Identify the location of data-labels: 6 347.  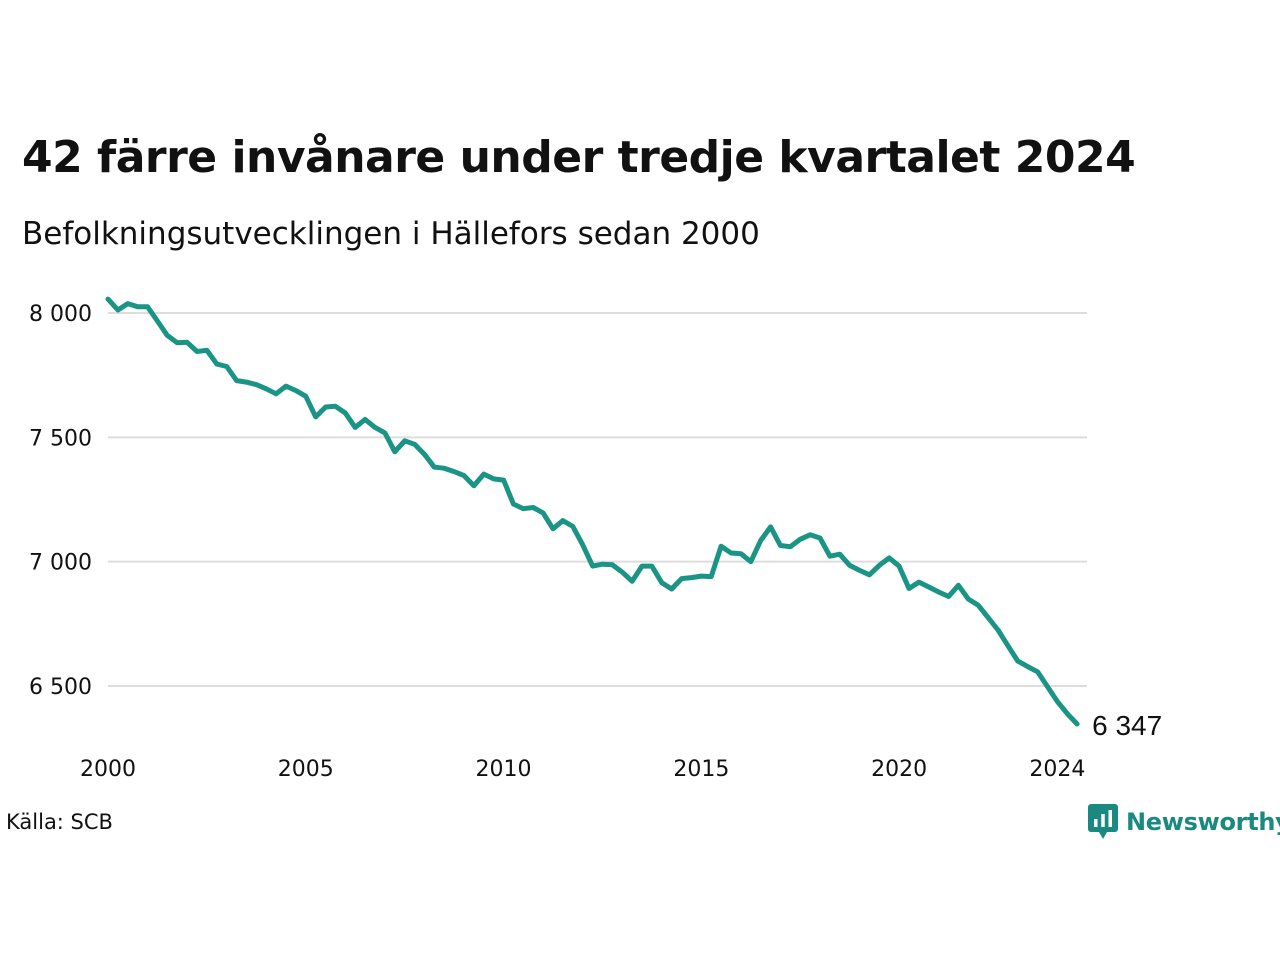
(1127, 725).